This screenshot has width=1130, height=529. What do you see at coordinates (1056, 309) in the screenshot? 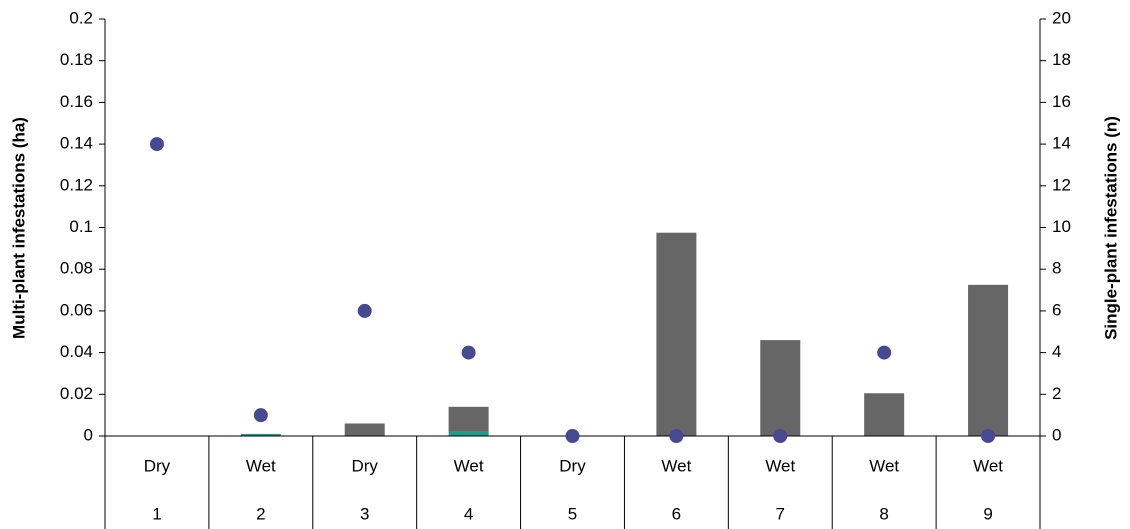
I see `y2-tick-label: 6` at bounding box center [1056, 309].